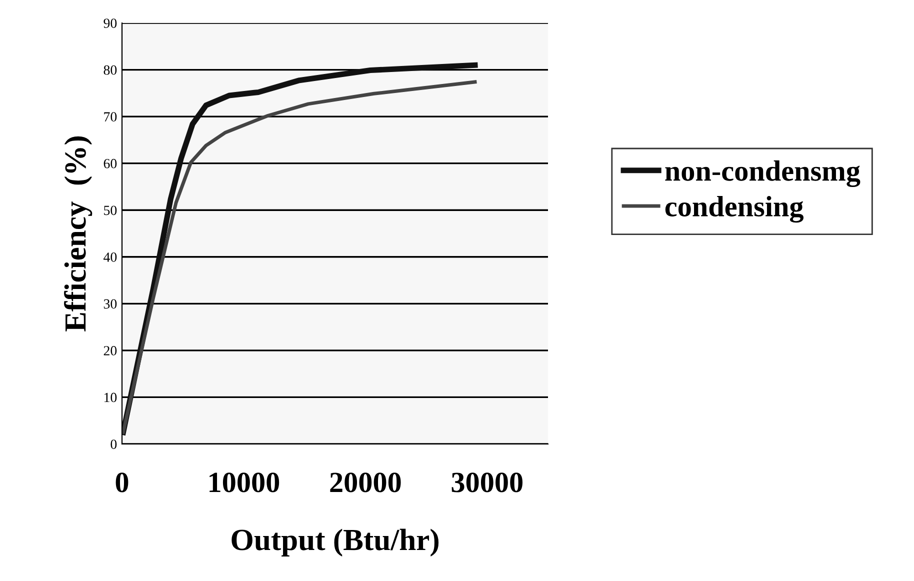 The height and width of the screenshot is (581, 914). I want to click on x-tick-label: 20000, so click(365, 482).